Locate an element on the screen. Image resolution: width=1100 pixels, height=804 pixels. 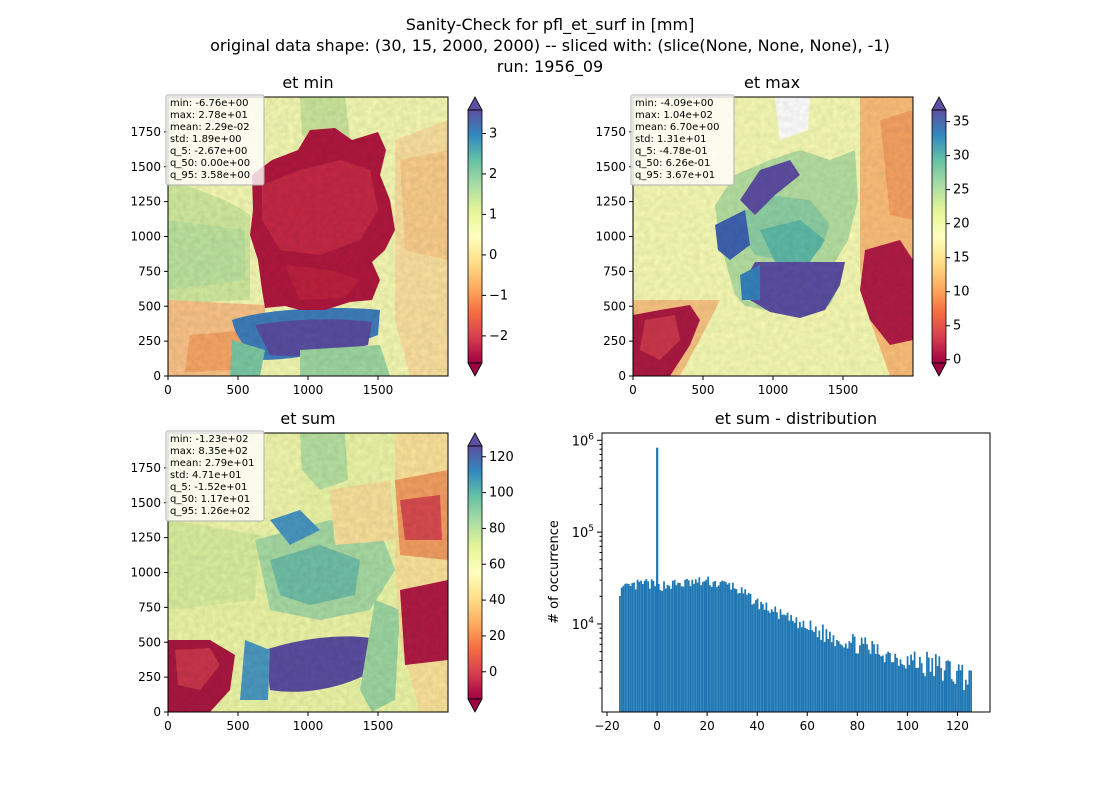
y-tick-label: 1750 is located at coordinates (145, 468).